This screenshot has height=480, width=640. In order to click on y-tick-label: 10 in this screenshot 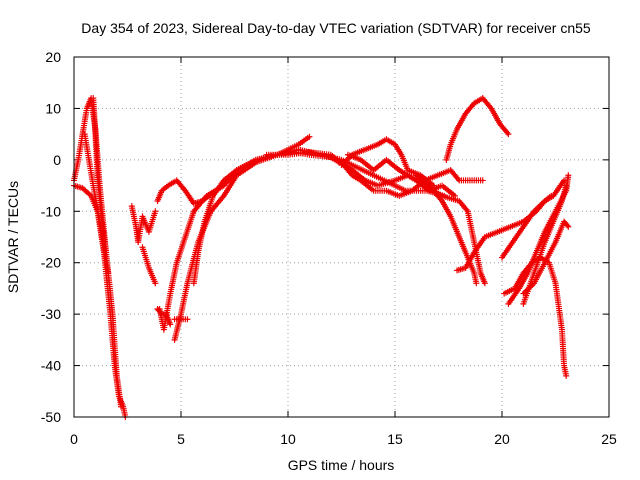, I will do `click(53, 108)`.